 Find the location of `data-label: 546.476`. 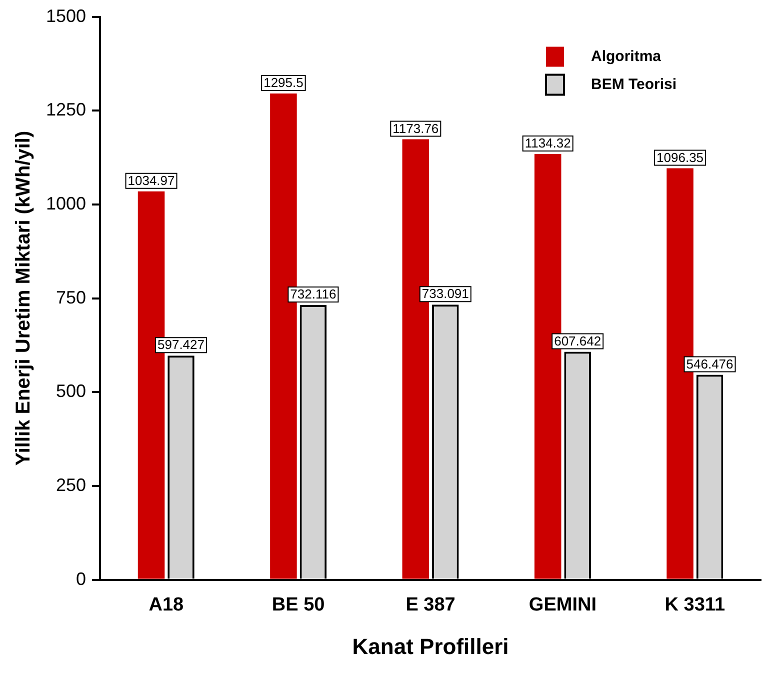

data-label: 546.476 is located at coordinates (710, 364).